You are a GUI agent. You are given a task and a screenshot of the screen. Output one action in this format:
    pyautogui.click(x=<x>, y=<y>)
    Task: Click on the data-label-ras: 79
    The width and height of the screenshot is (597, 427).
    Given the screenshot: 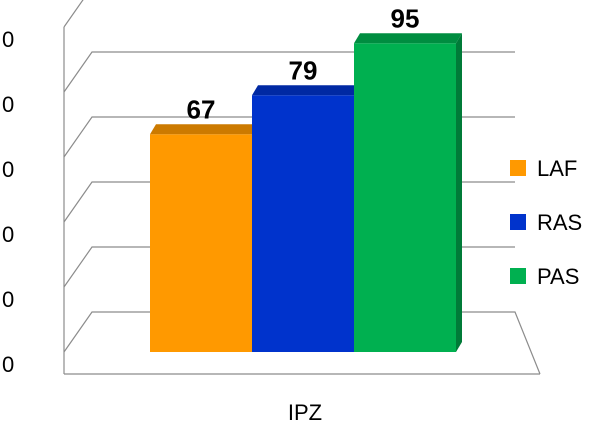 What is the action you would take?
    pyautogui.click(x=303, y=70)
    